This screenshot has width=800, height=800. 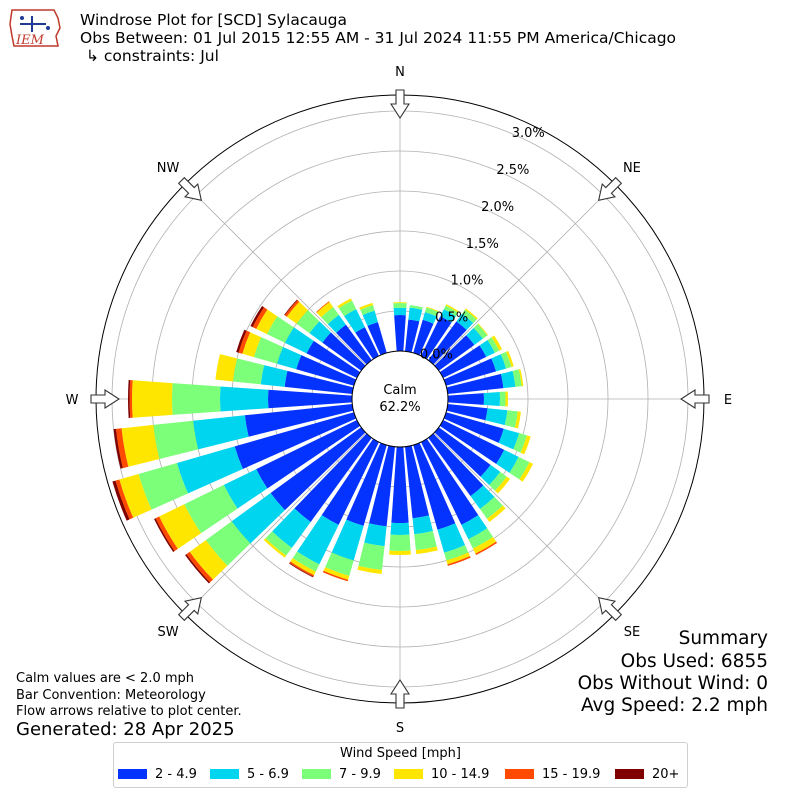 I want to click on legend-title: Wind Speed [mph], so click(x=400, y=753).